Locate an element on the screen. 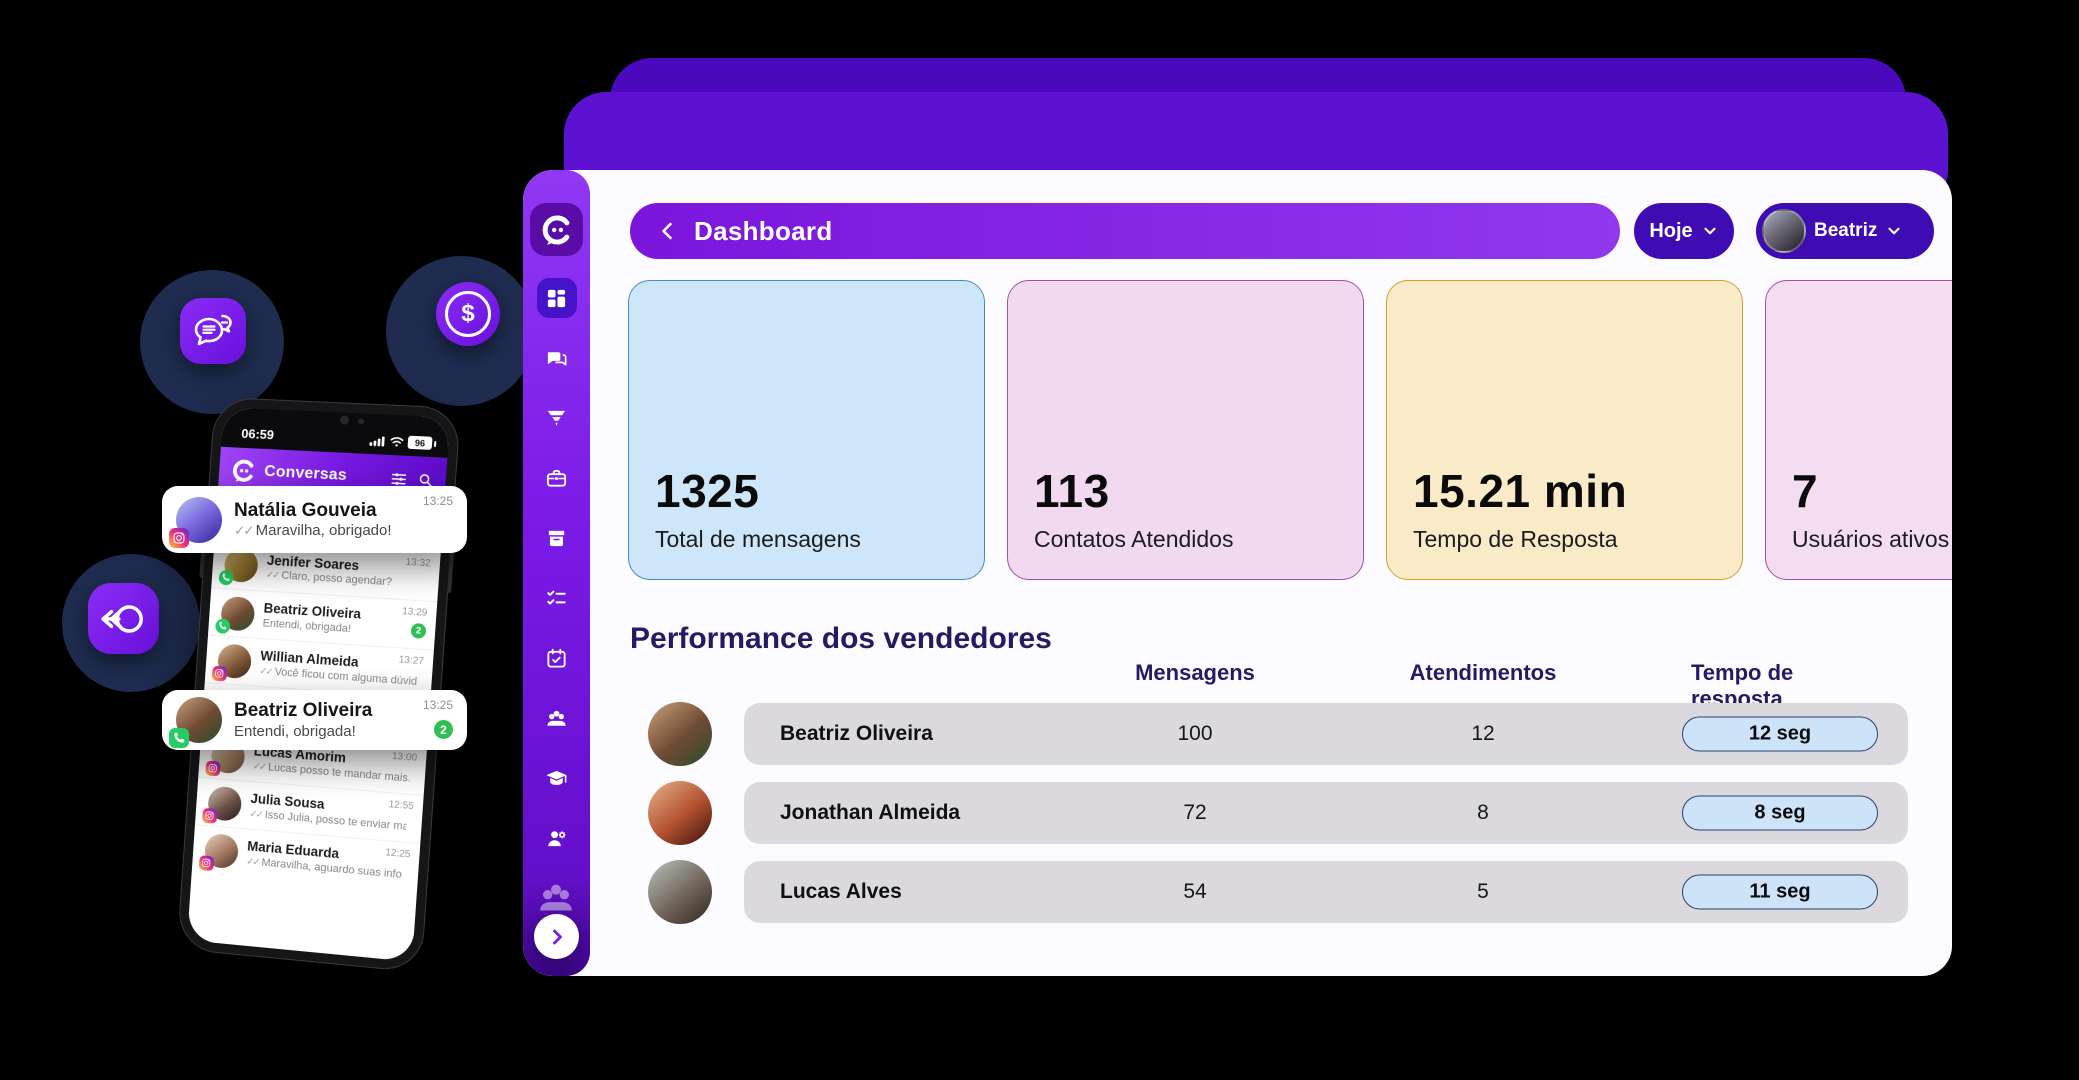  stat-value: 1325 is located at coordinates (707, 491).